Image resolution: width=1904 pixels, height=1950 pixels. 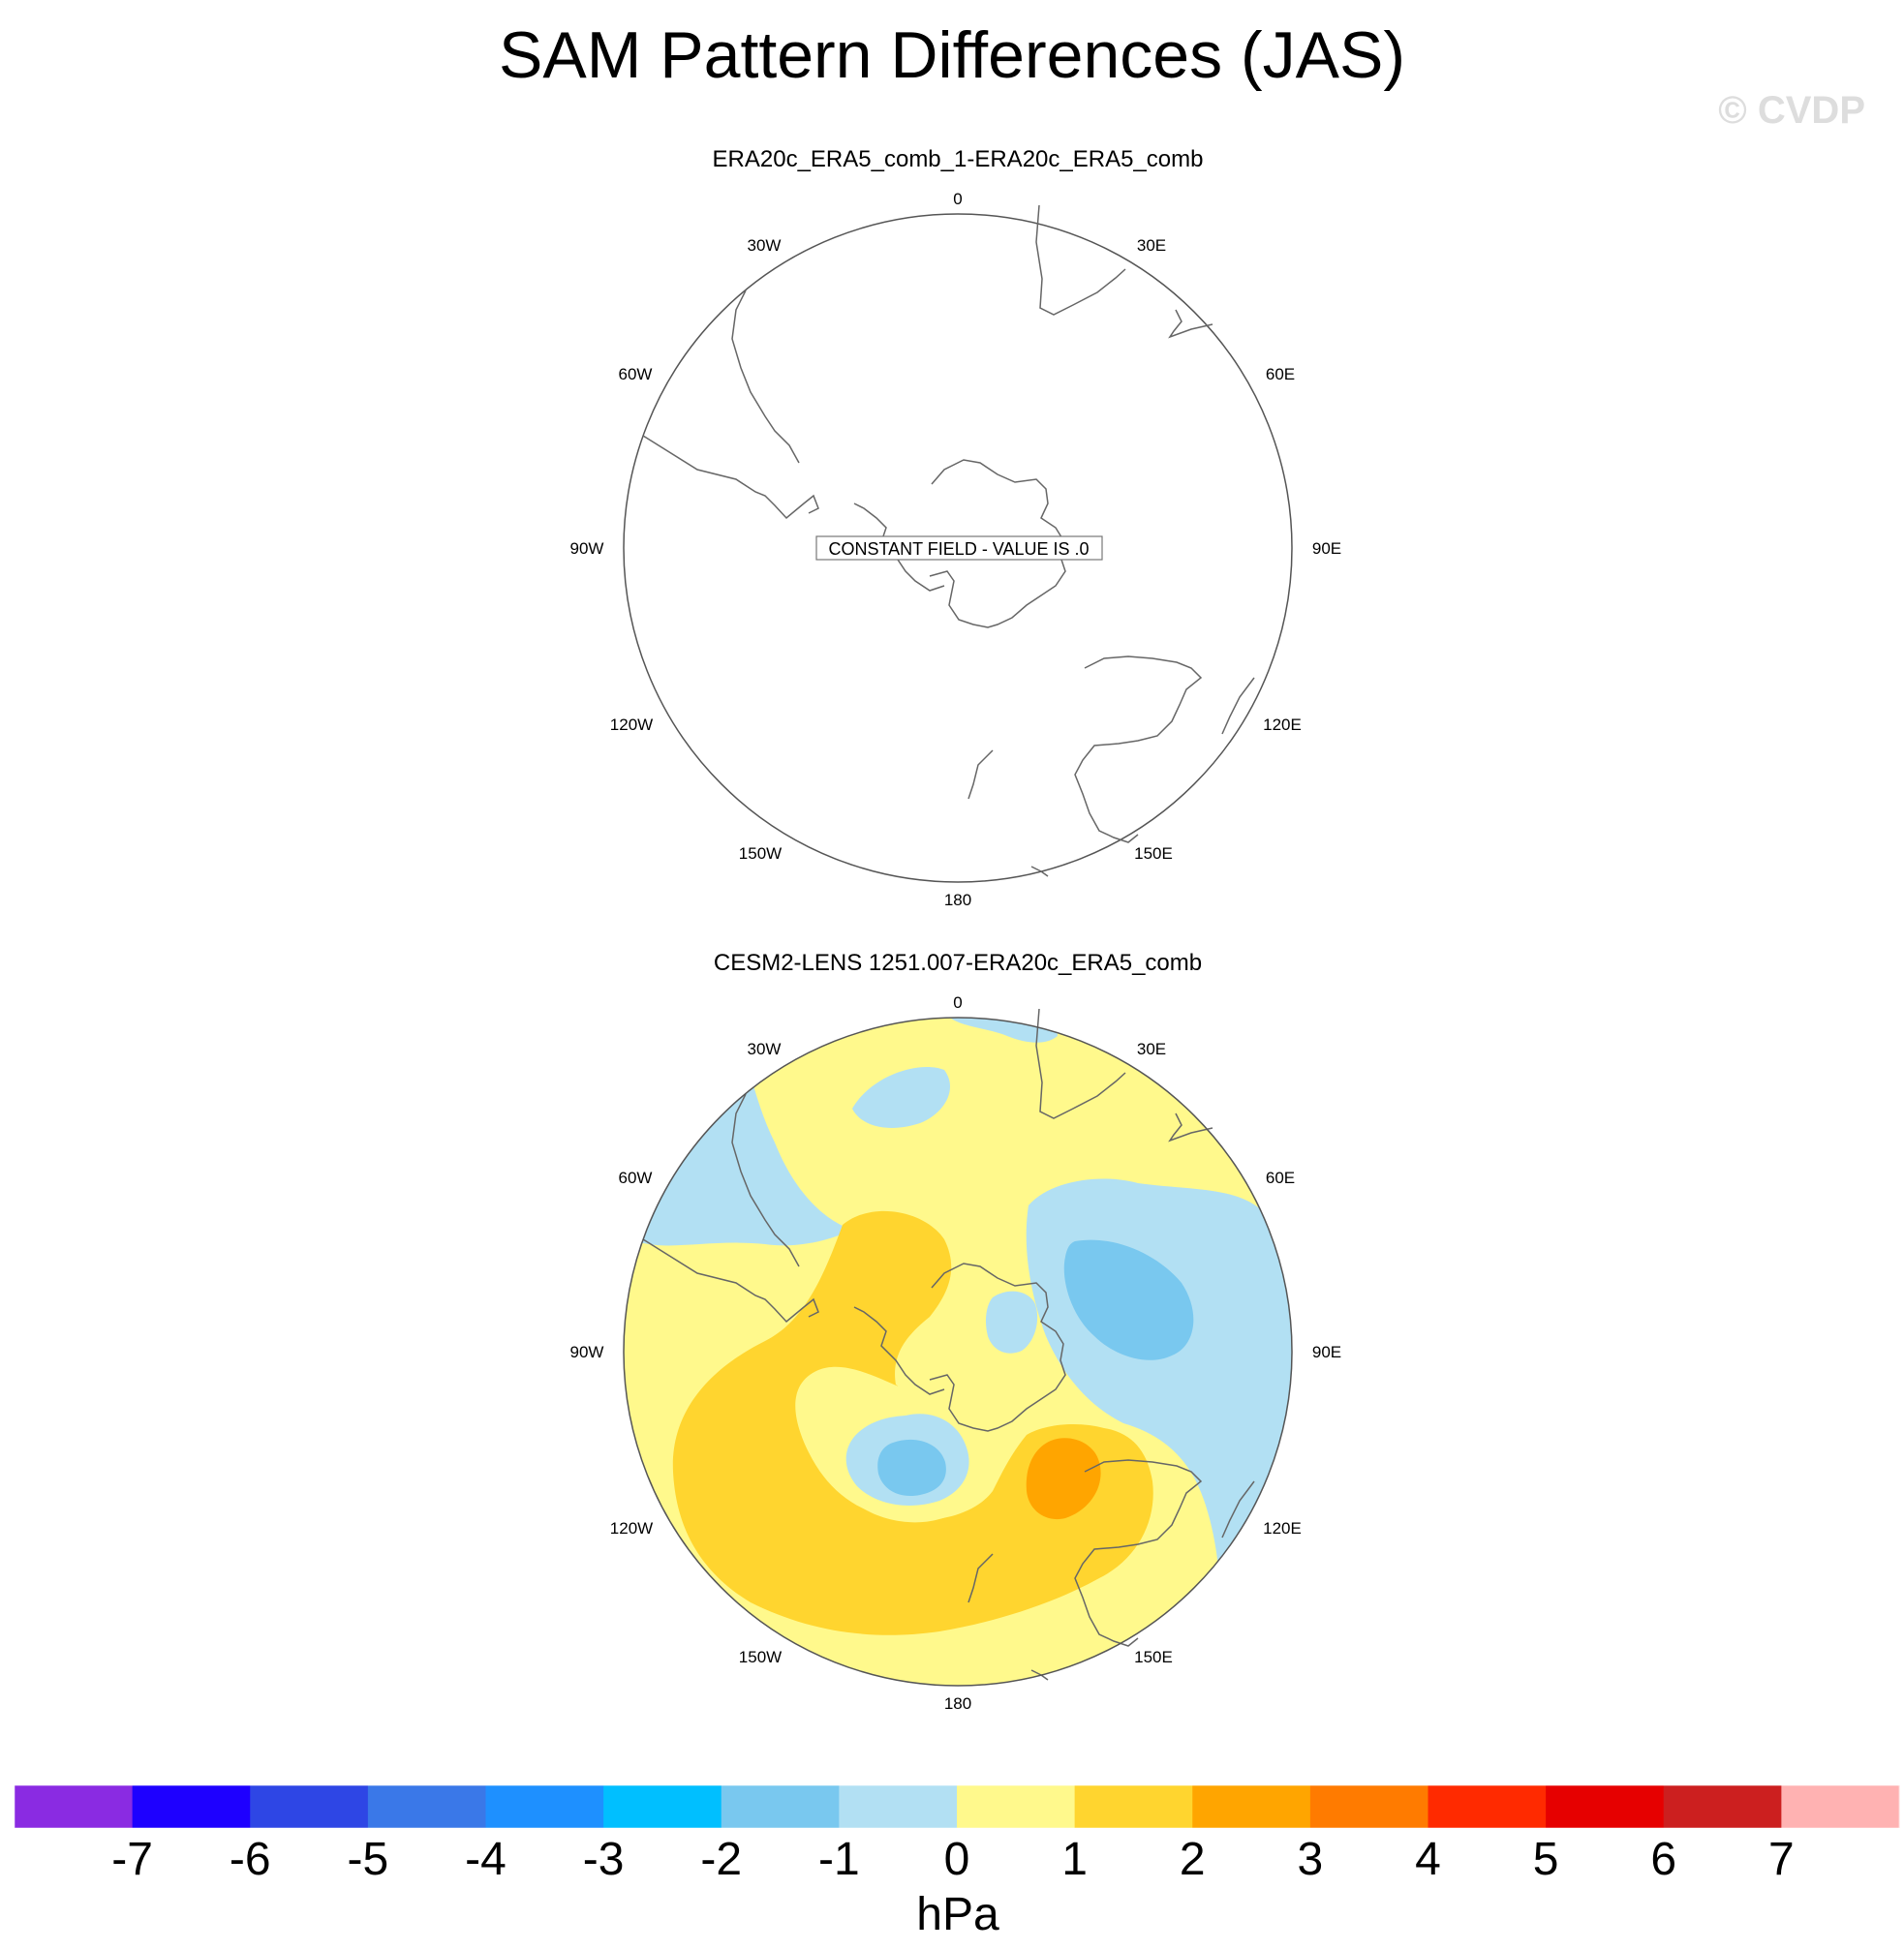 I want to click on colorbar-tick-label: 5, so click(x=1546, y=1859).